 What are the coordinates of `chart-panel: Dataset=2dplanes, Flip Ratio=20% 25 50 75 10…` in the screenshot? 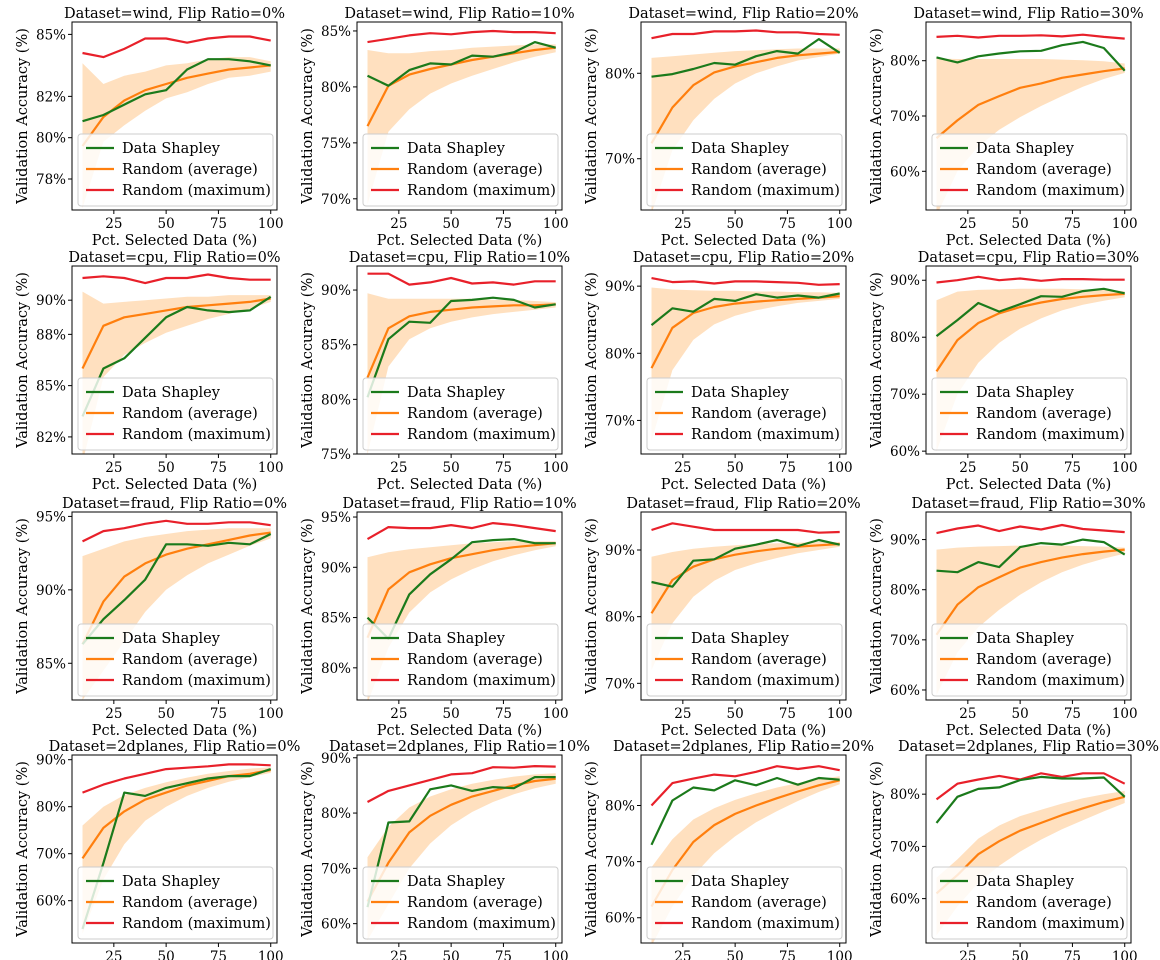 It's located at (729, 849).